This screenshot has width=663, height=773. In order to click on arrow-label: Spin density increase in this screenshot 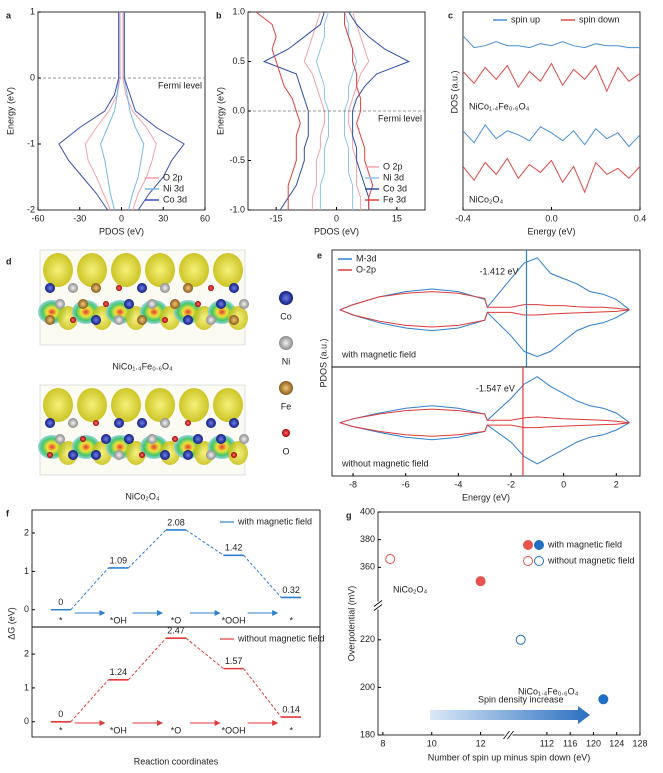, I will do `click(521, 699)`.